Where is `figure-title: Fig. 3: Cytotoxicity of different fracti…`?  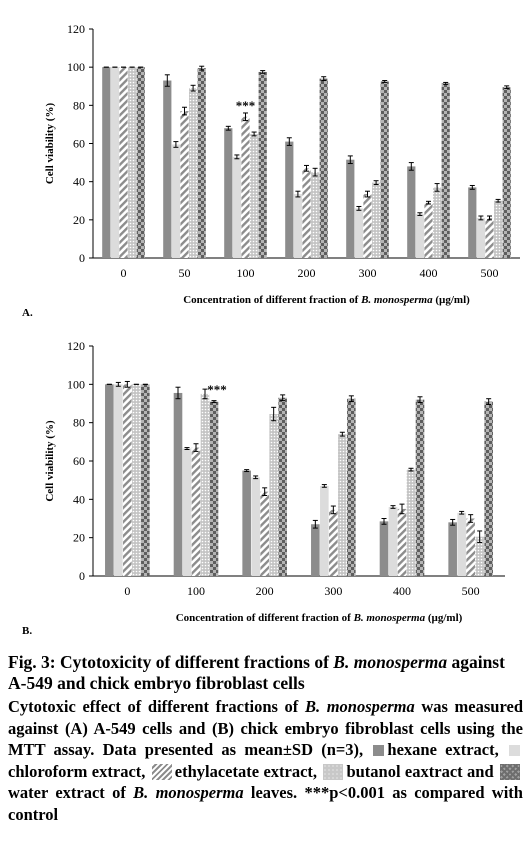 figure-title: Fig. 3: Cytotoxicity of different fracti… is located at coordinates (265, 673).